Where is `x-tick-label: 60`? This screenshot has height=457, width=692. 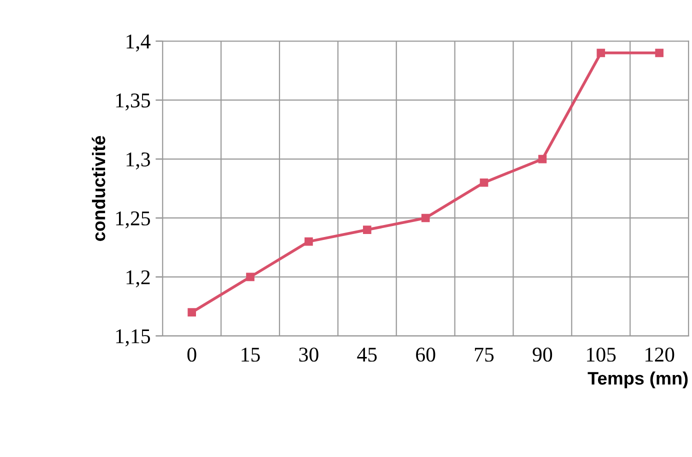 x-tick-label: 60 is located at coordinates (426, 355).